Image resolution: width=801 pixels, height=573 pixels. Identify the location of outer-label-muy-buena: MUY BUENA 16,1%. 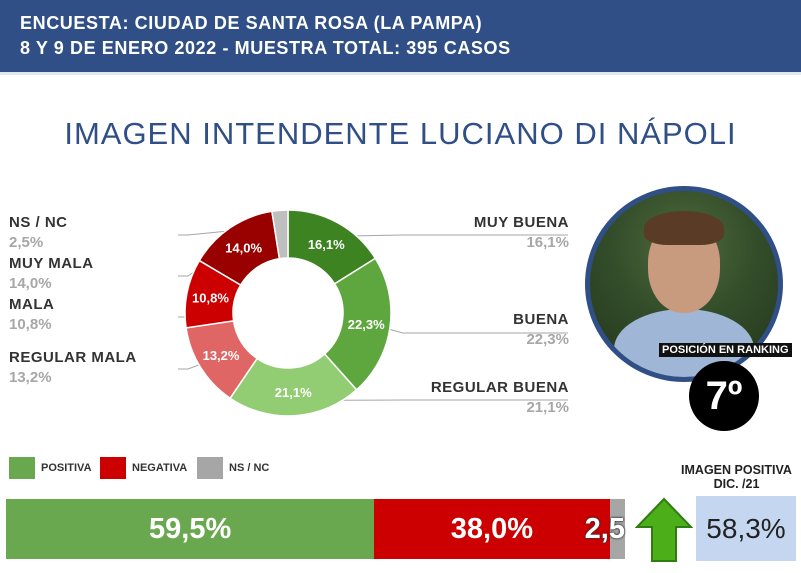
(521, 232).